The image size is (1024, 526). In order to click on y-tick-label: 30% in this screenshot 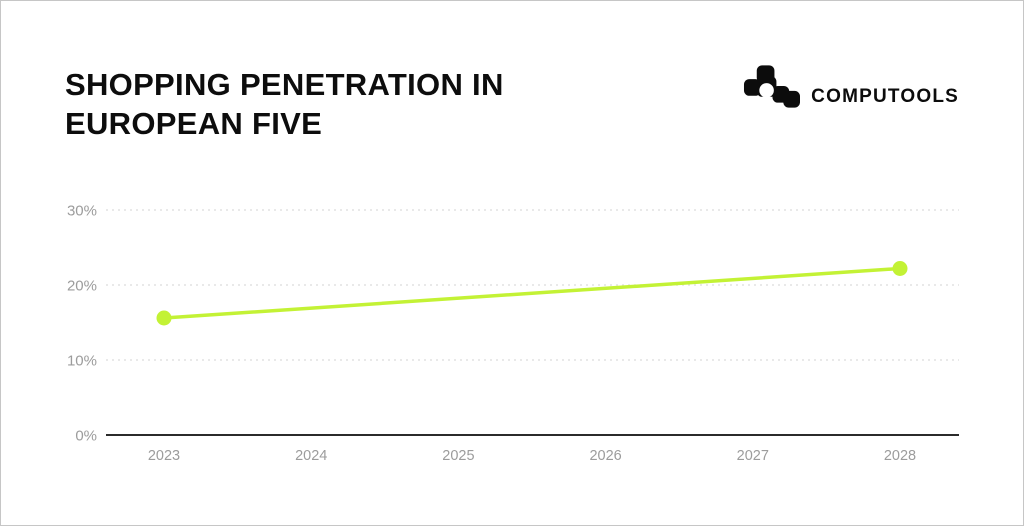, I will do `click(82, 211)`.